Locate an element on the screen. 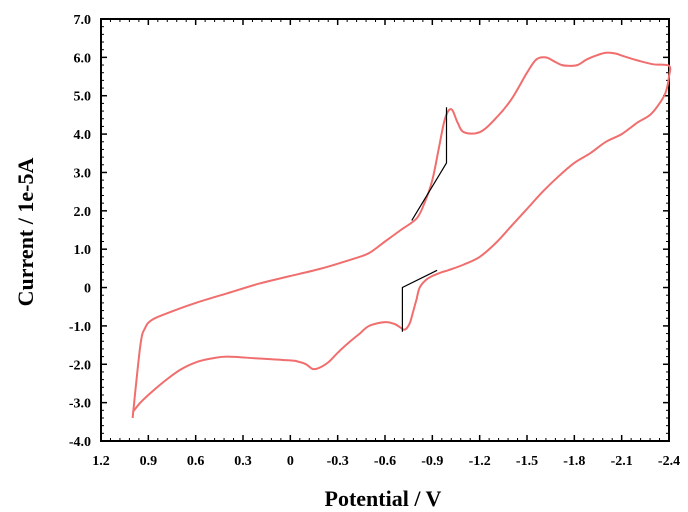  y-axis-title: Current / 1e-5A is located at coordinates (25, 232).